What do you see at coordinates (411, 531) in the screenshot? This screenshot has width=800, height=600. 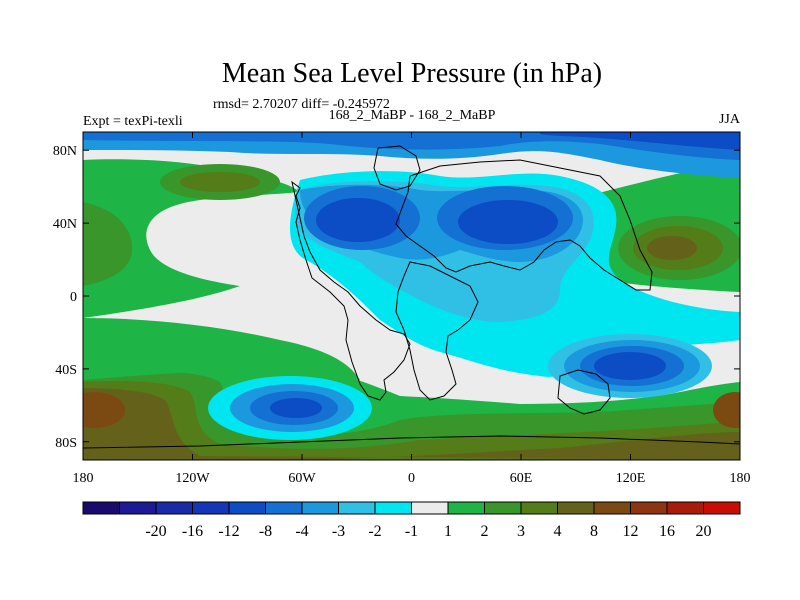 I see `colorbar-label-7: -1` at bounding box center [411, 531].